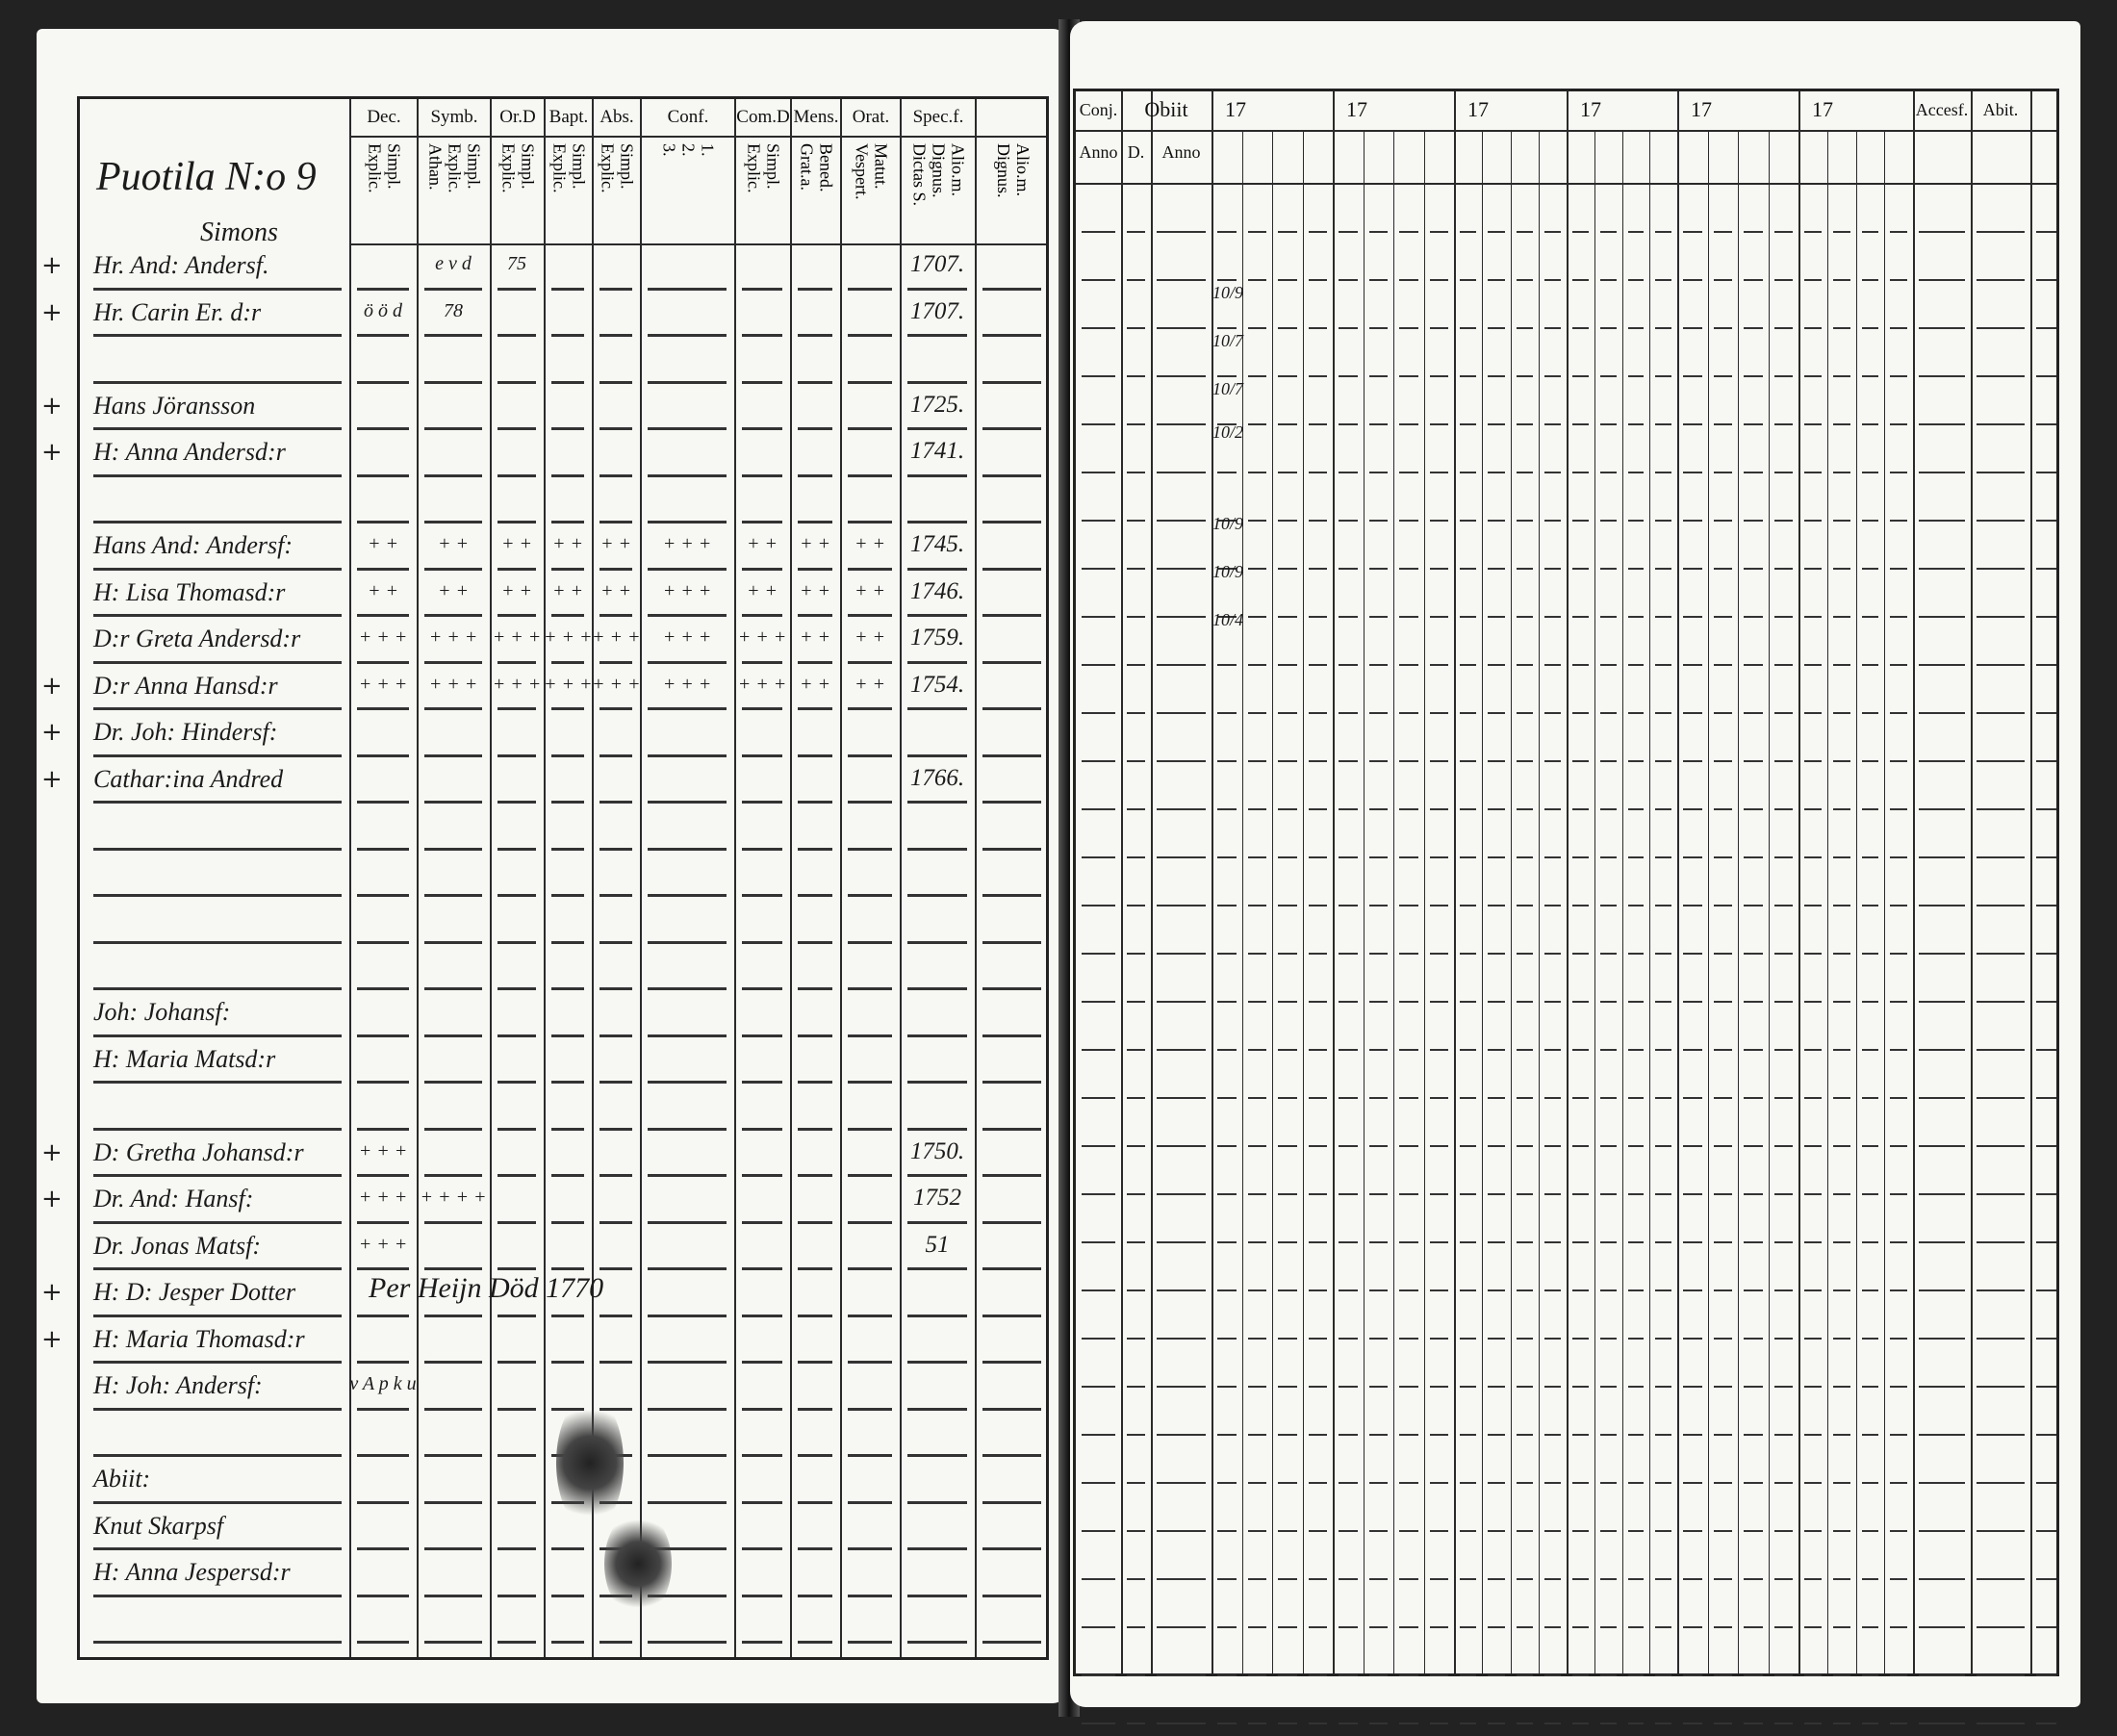  Describe the element at coordinates (579, 166) in the screenshot. I see `column-sublabel: Simpl.` at that location.